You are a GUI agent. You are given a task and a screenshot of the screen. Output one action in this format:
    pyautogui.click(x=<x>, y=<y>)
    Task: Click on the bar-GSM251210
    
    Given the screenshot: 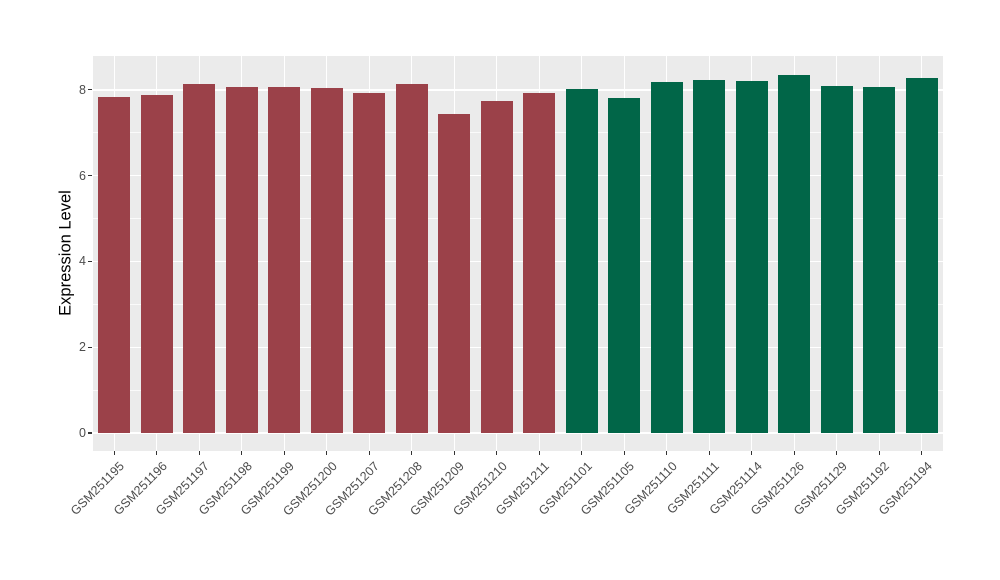 What is the action you would take?
    pyautogui.click(x=496, y=267)
    